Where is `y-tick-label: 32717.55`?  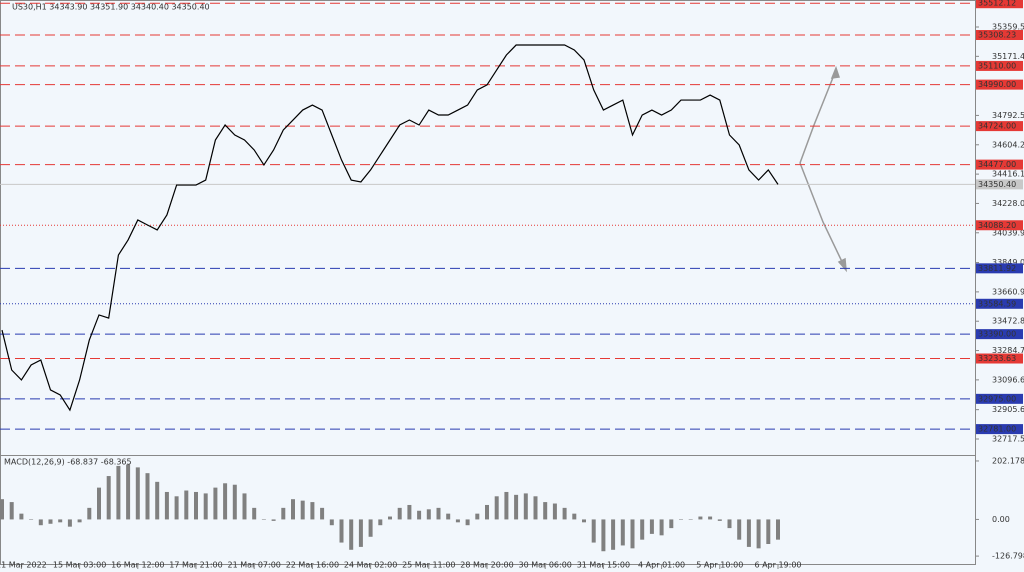
y-tick-label: 32717.55 is located at coordinates (1008, 438).